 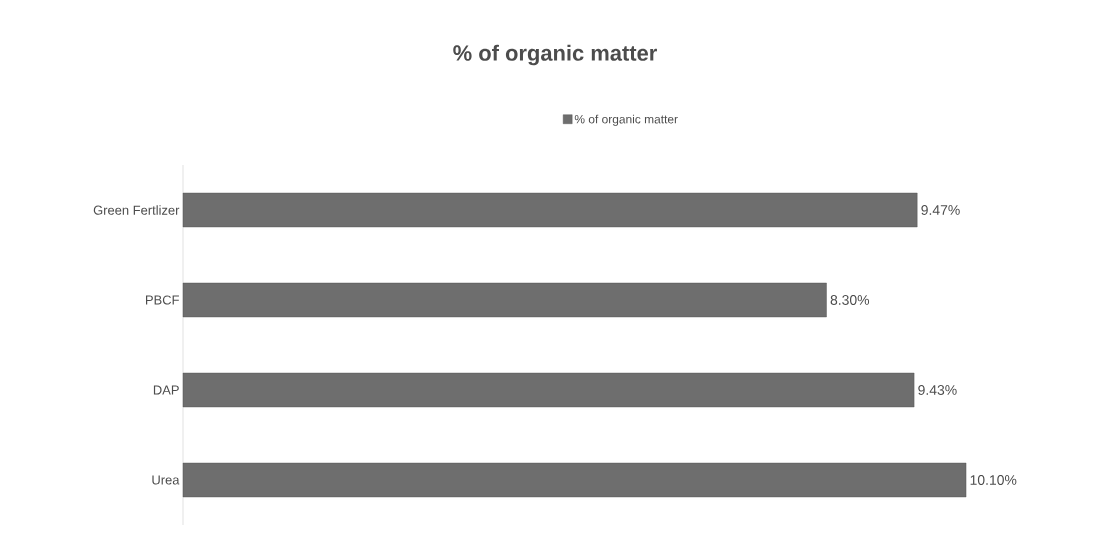 What do you see at coordinates (166, 390) in the screenshot?
I see `y-tick-label: DAP` at bounding box center [166, 390].